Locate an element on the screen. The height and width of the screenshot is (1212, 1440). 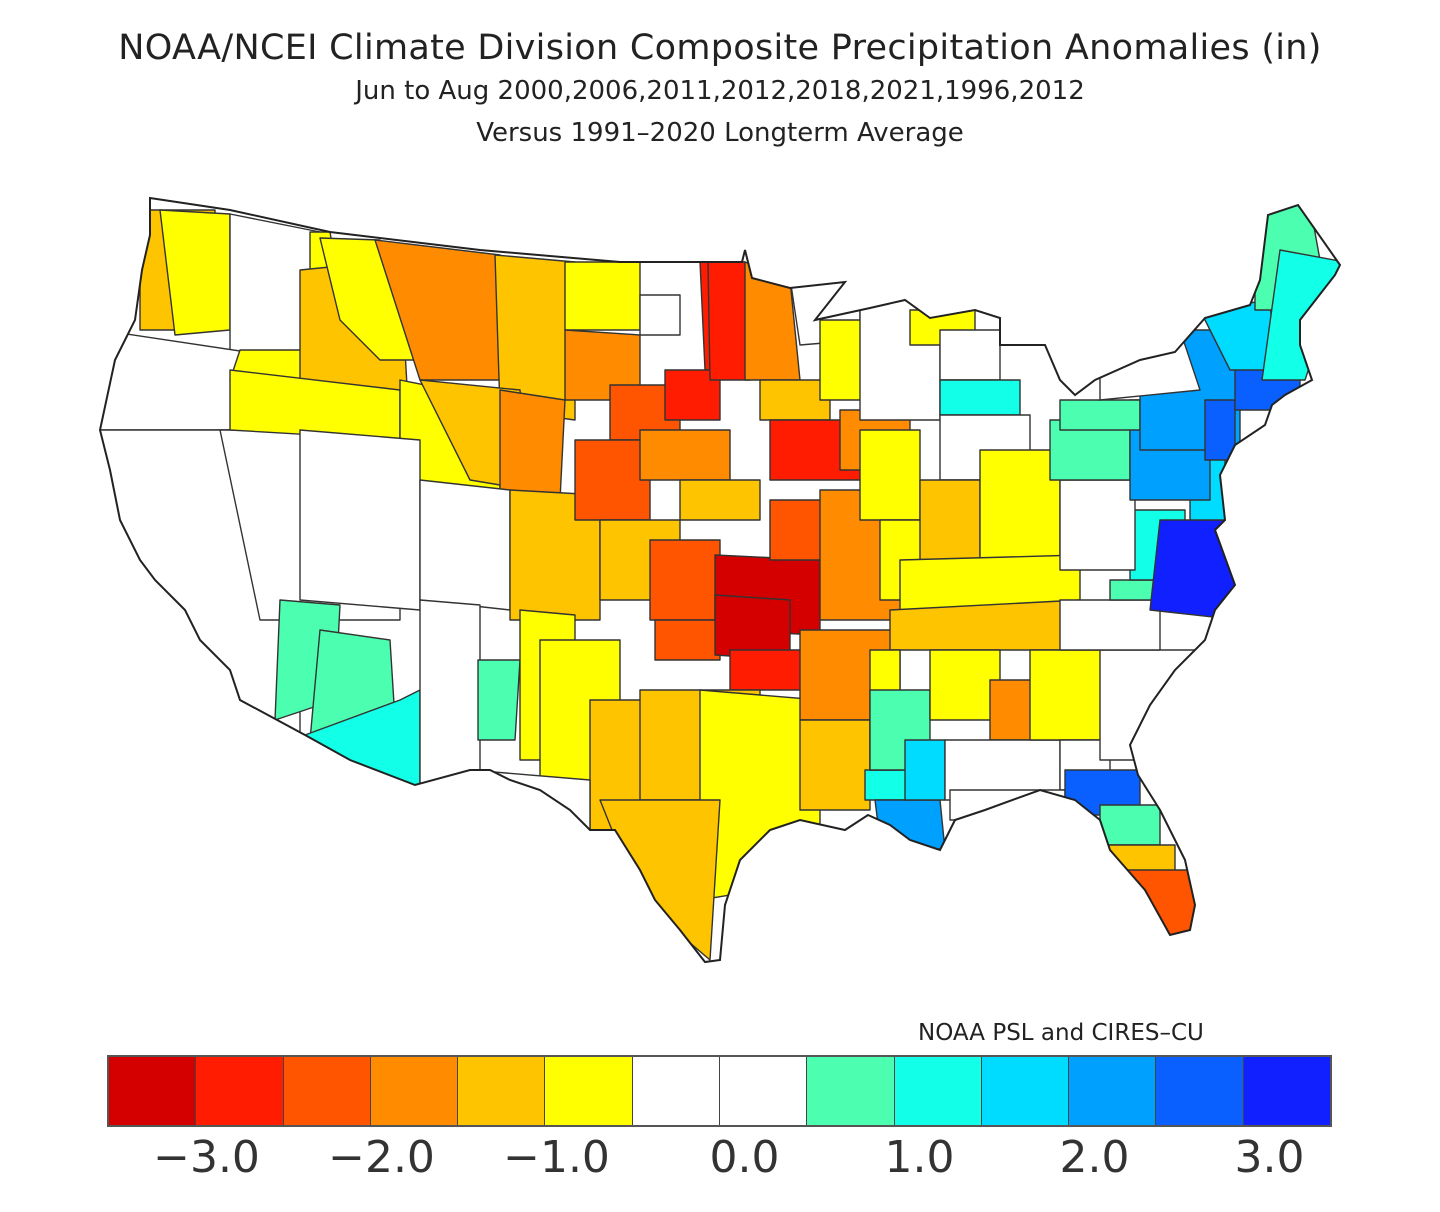
legend-tick-label: 1.0 is located at coordinates (919, 1157).